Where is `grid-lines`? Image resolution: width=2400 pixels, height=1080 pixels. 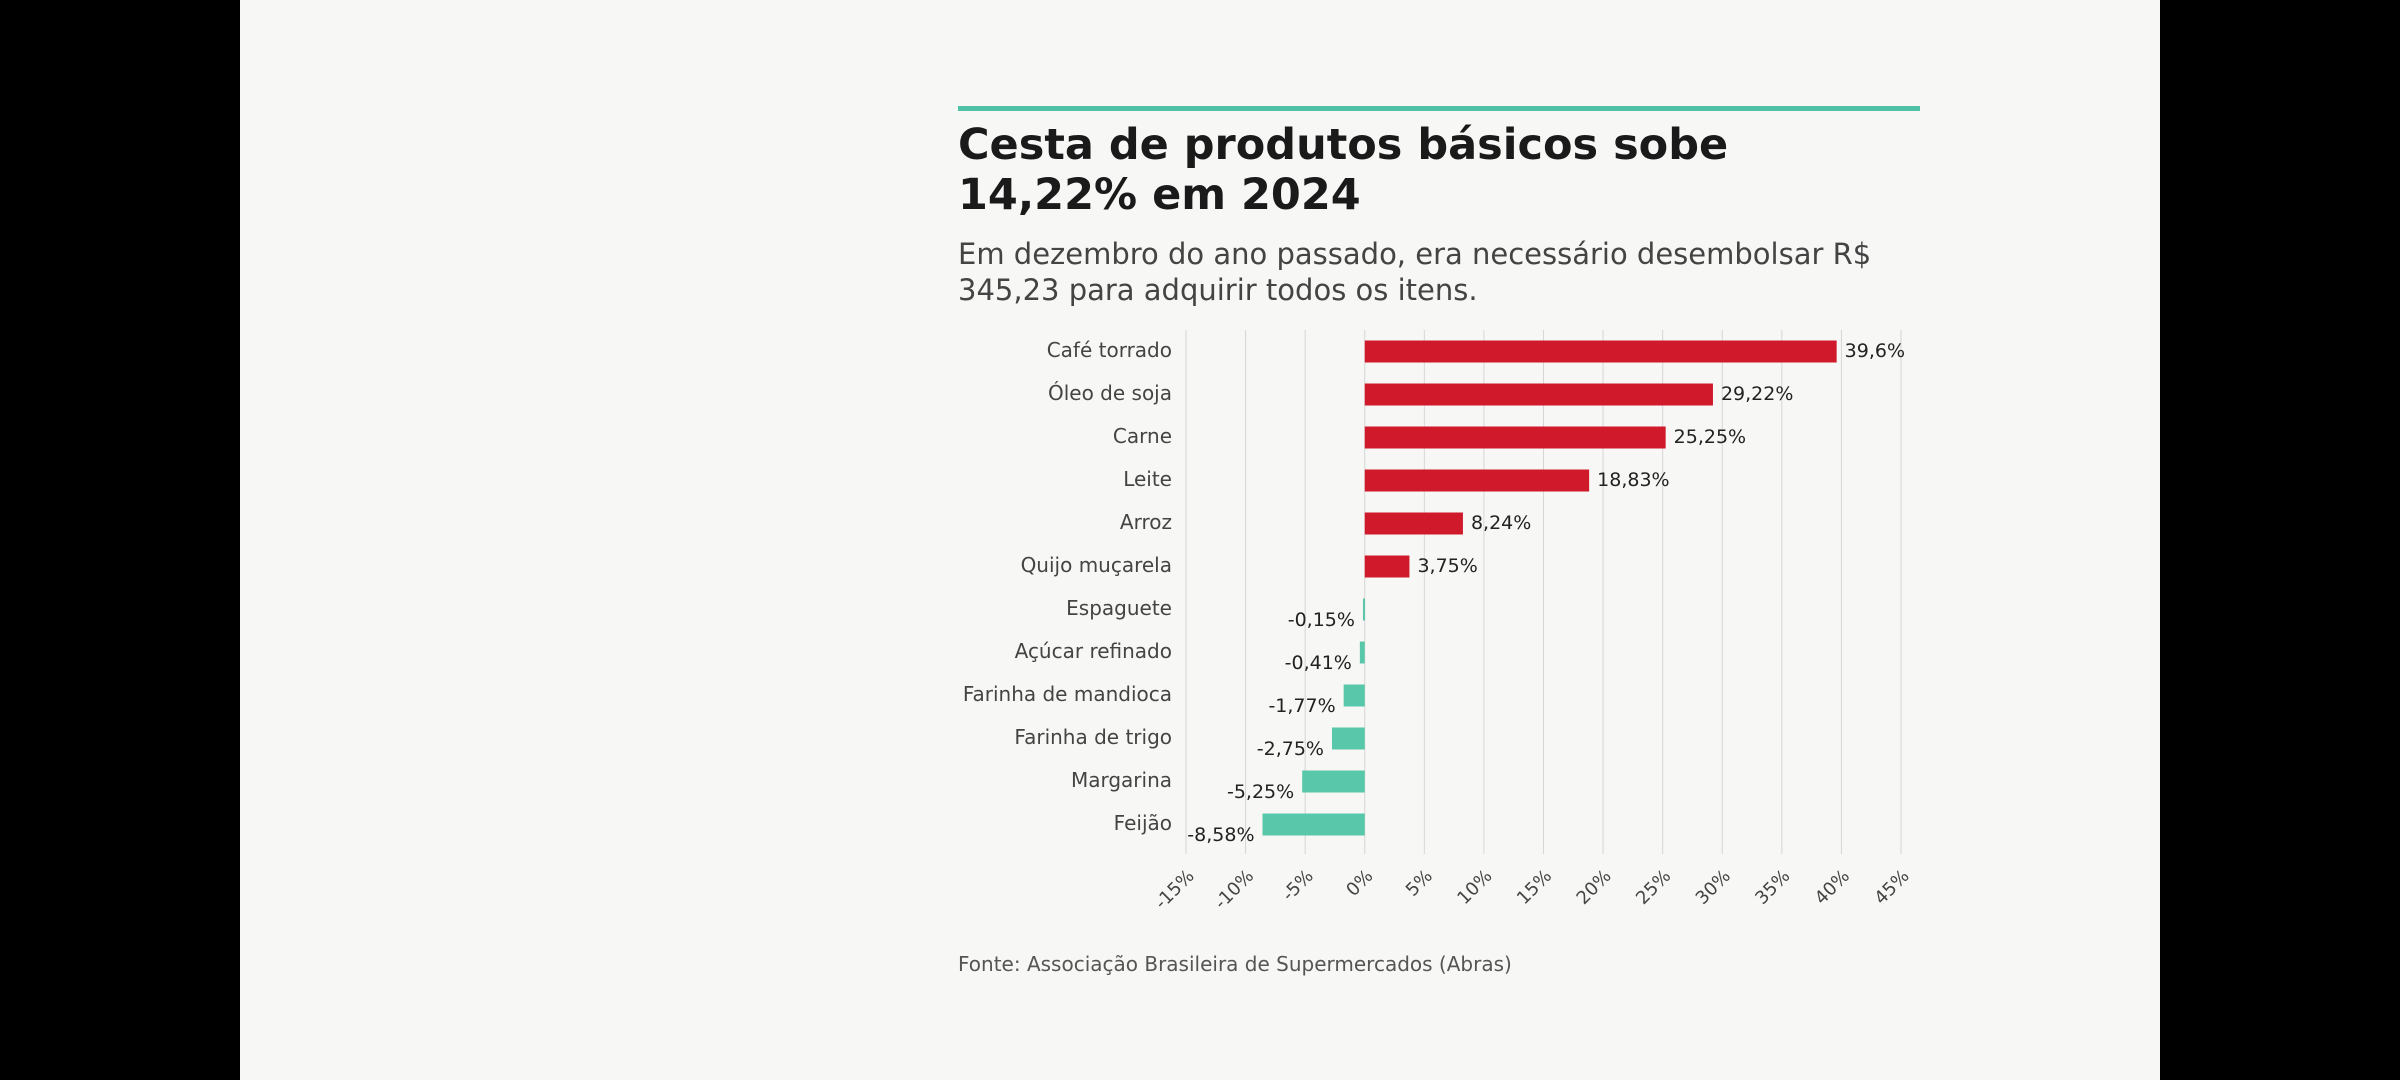 grid-lines is located at coordinates (1543, 592).